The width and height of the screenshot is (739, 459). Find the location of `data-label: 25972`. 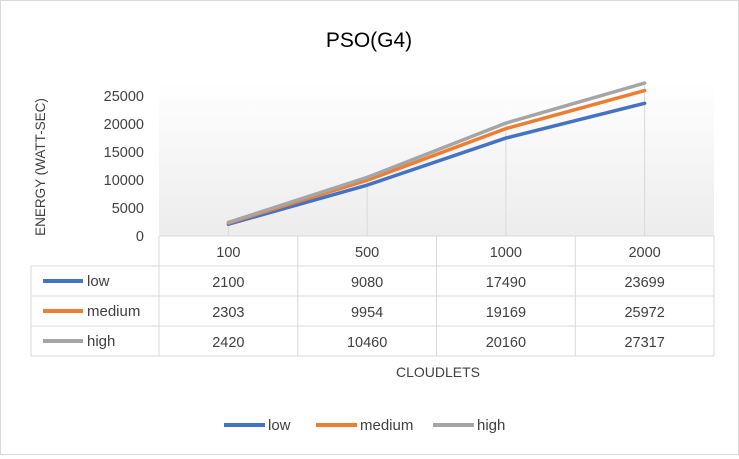

data-label: 25972 is located at coordinates (644, 313).